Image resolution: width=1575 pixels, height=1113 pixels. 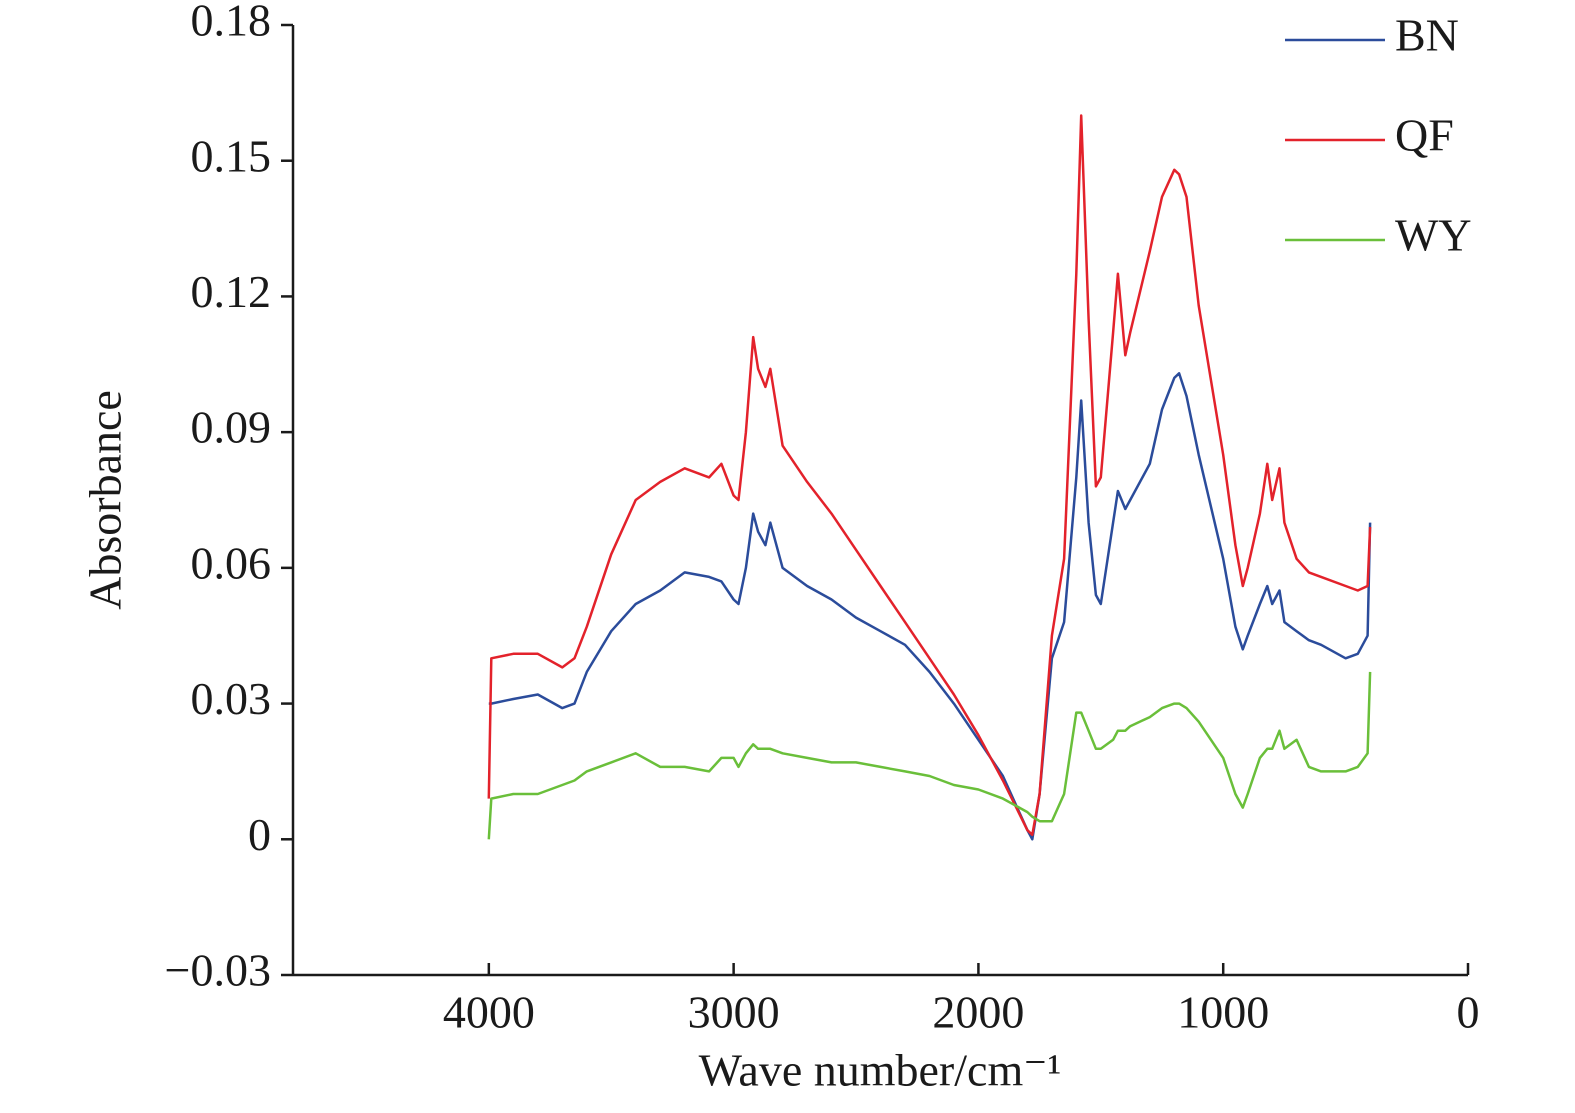 I want to click on y-axis-label: Absorbance, so click(x=105, y=500).